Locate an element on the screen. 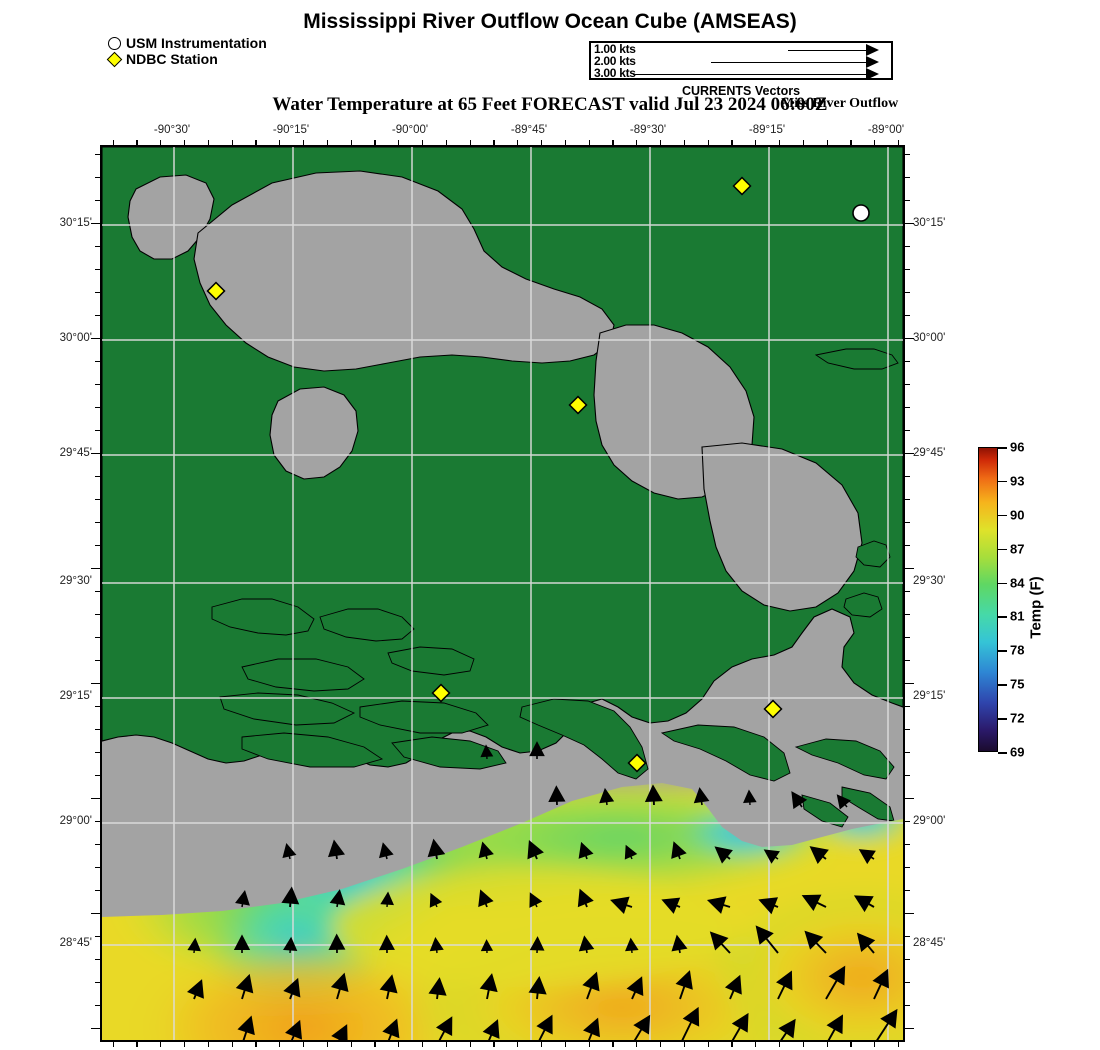  currents-legend-label-1: 1.00 kts is located at coordinates (615, 49).